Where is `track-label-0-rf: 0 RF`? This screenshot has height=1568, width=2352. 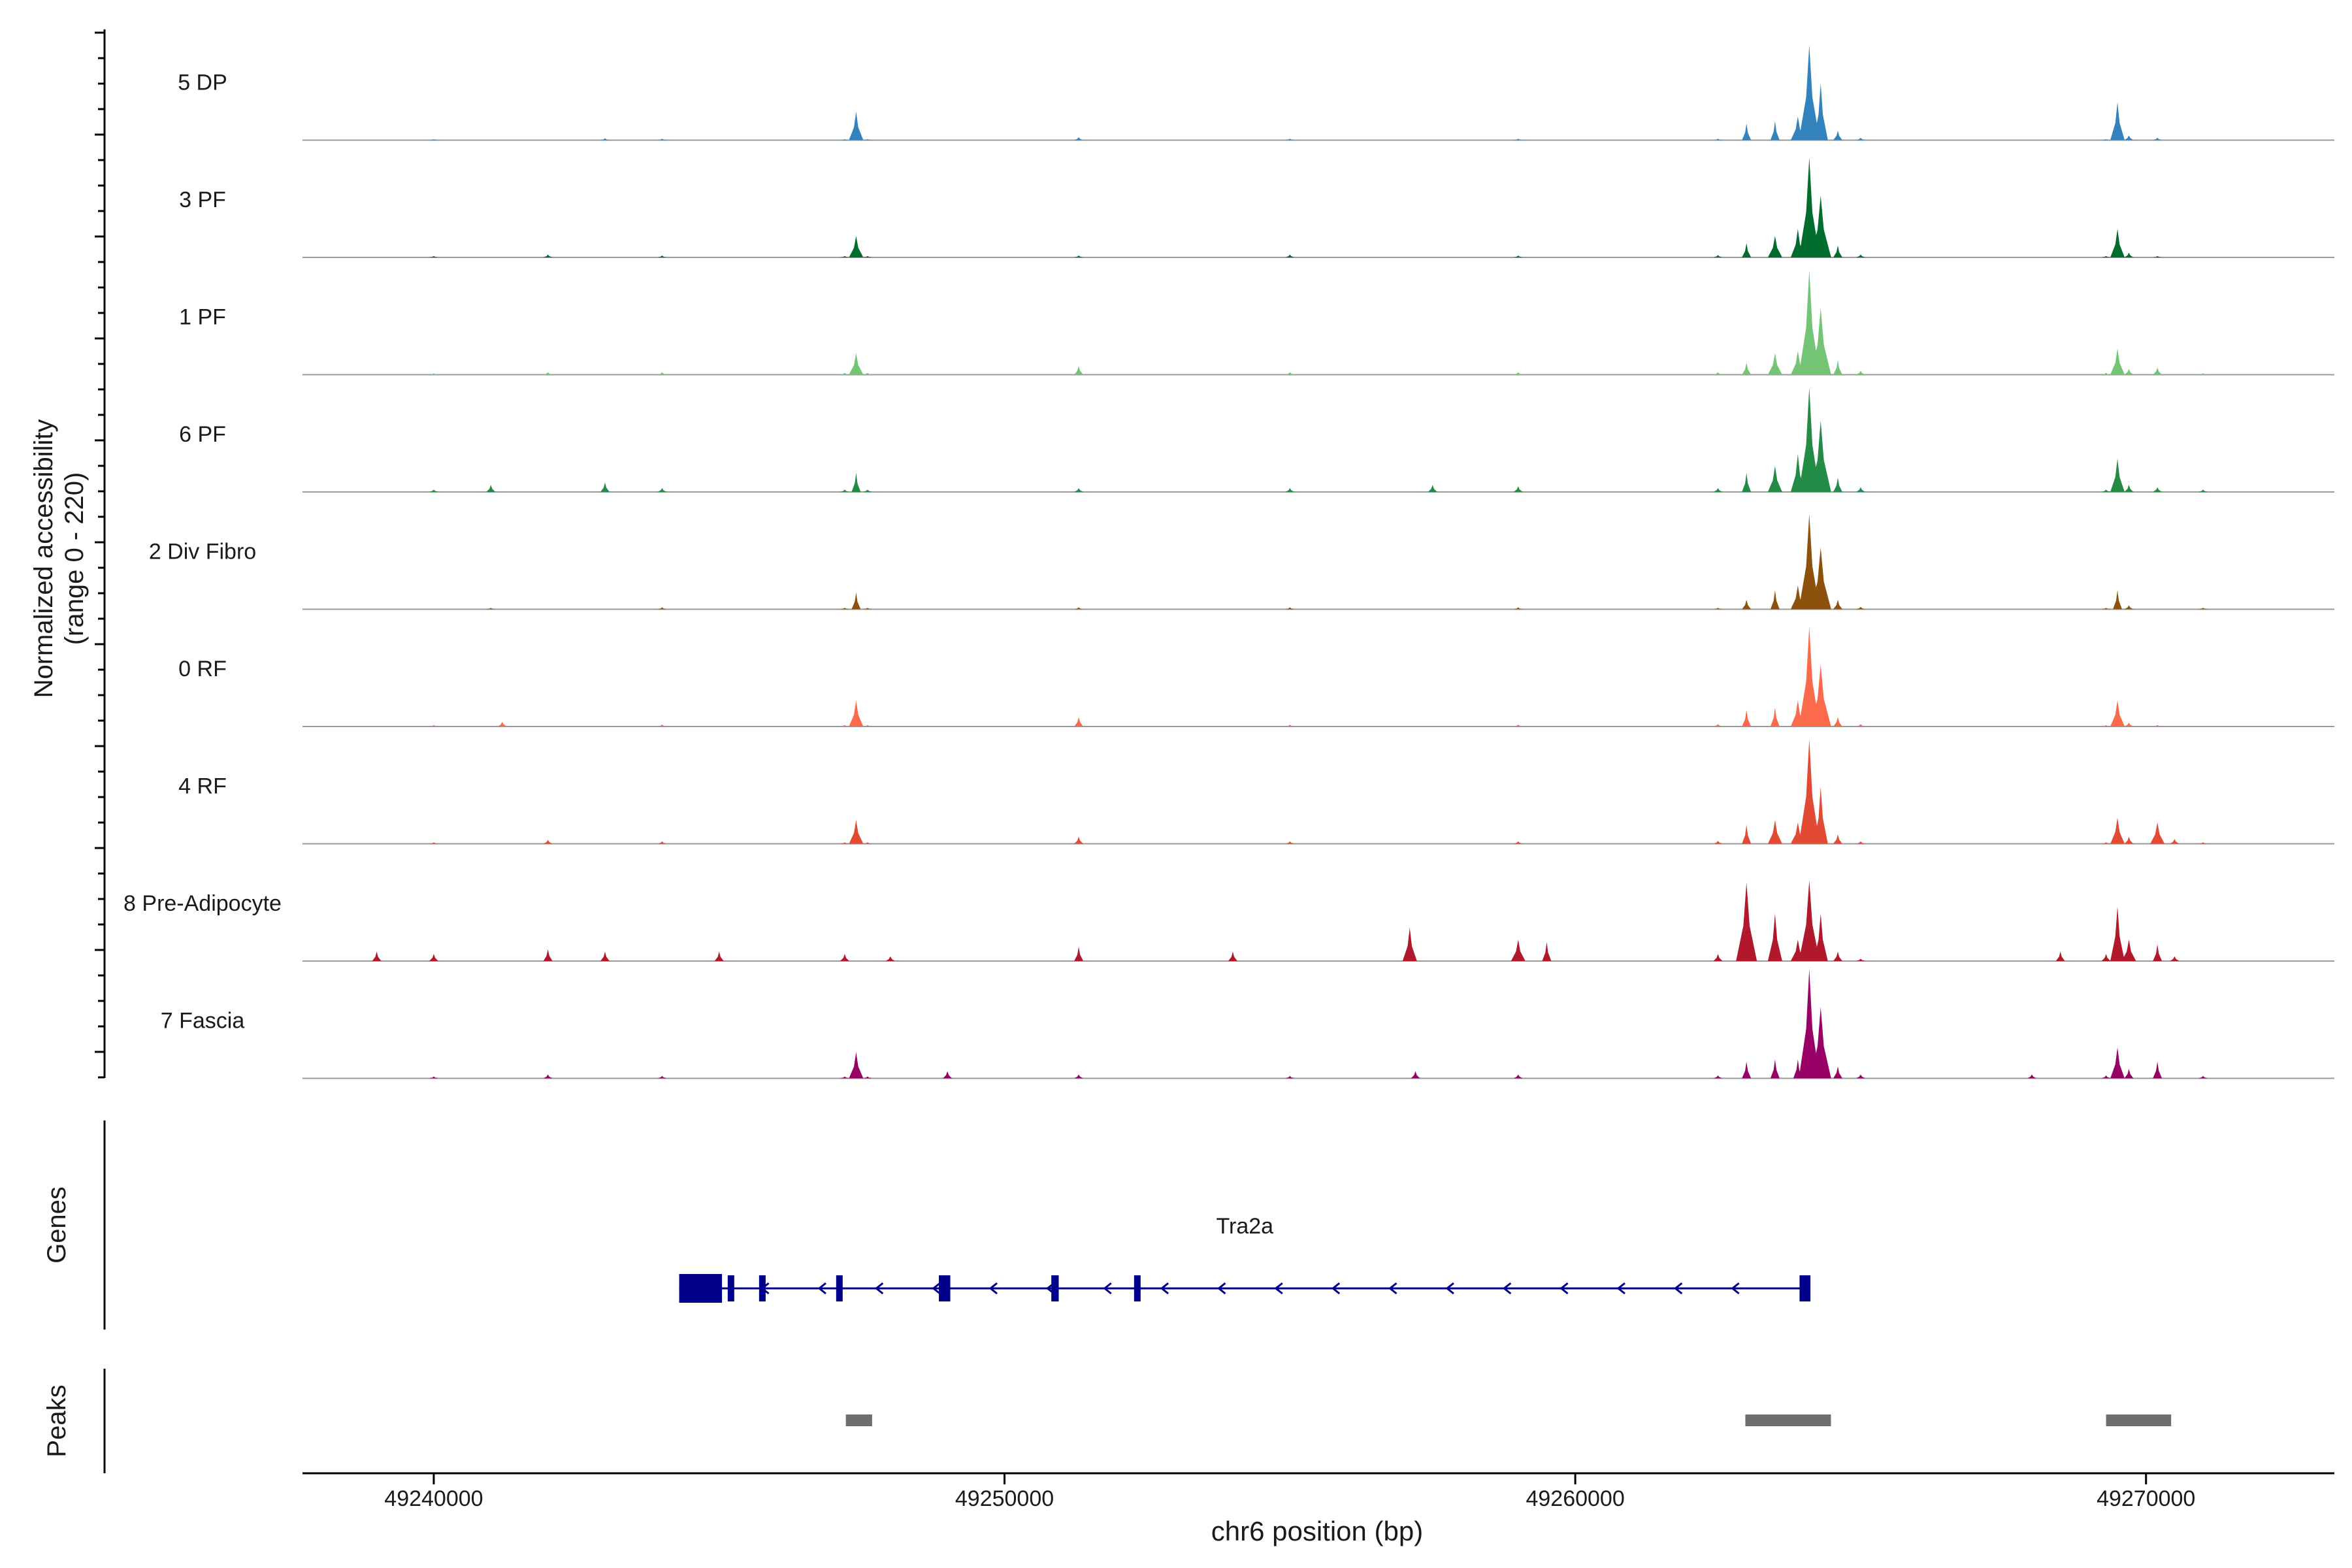 track-label-0-rf: 0 RF is located at coordinates (202, 669).